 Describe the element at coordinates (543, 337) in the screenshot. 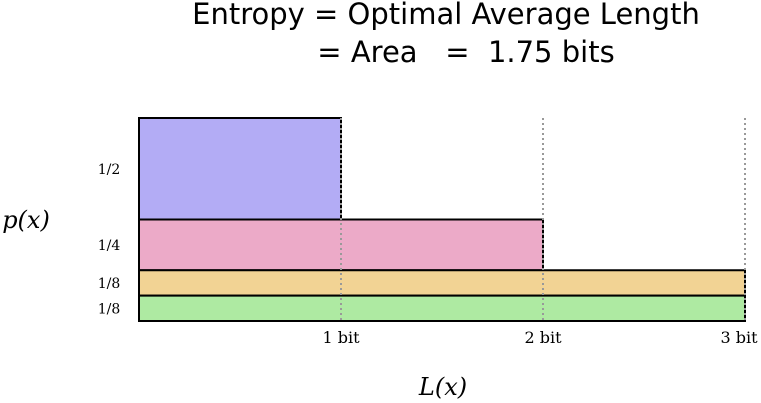

I see `tick-label-2: 2 bit` at that location.